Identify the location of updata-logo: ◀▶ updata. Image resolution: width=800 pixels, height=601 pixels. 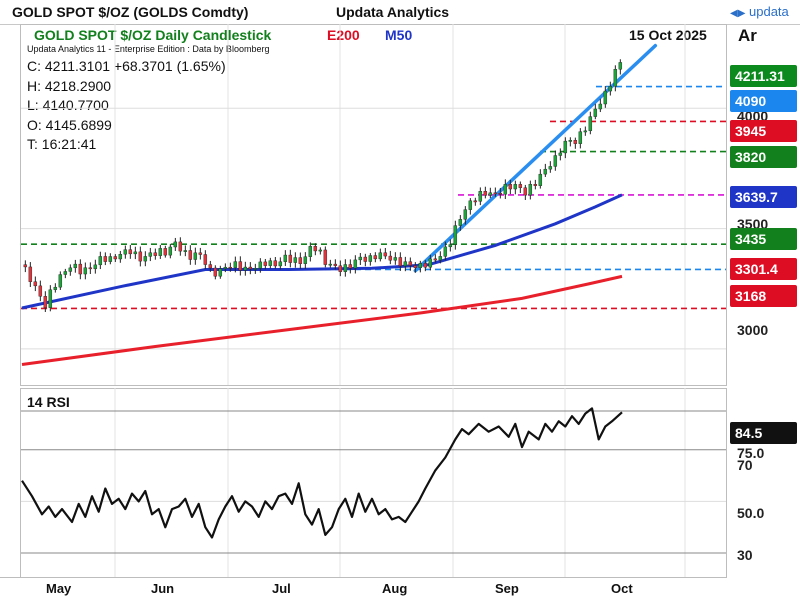
(759, 11).